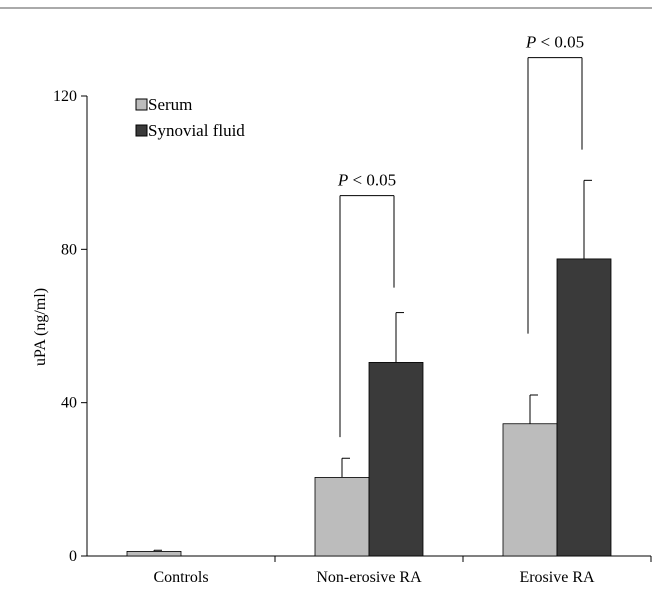 This screenshot has height=591, width=652. What do you see at coordinates (180, 577) in the screenshot?
I see `x-category-label: Controls` at bounding box center [180, 577].